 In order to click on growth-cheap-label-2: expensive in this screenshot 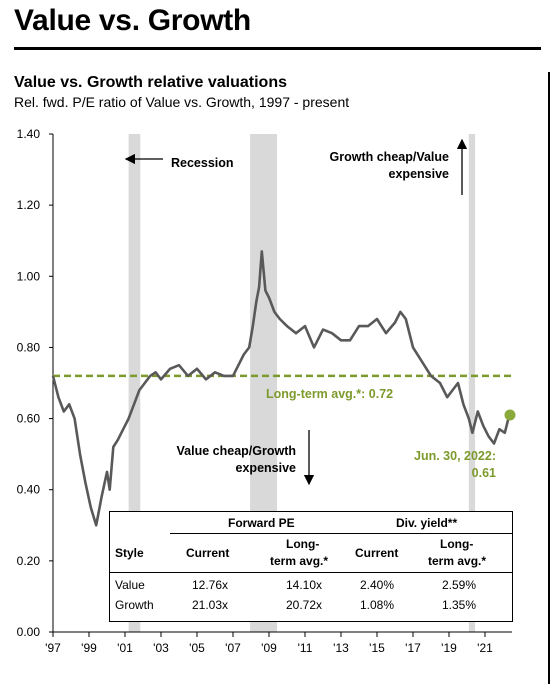, I will do `click(419, 174)`.